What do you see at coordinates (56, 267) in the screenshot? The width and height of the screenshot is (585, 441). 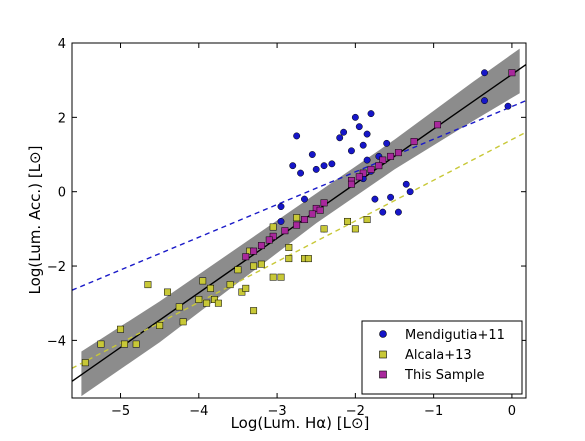 I see `y-tick-label-1: −2` at bounding box center [56, 267].